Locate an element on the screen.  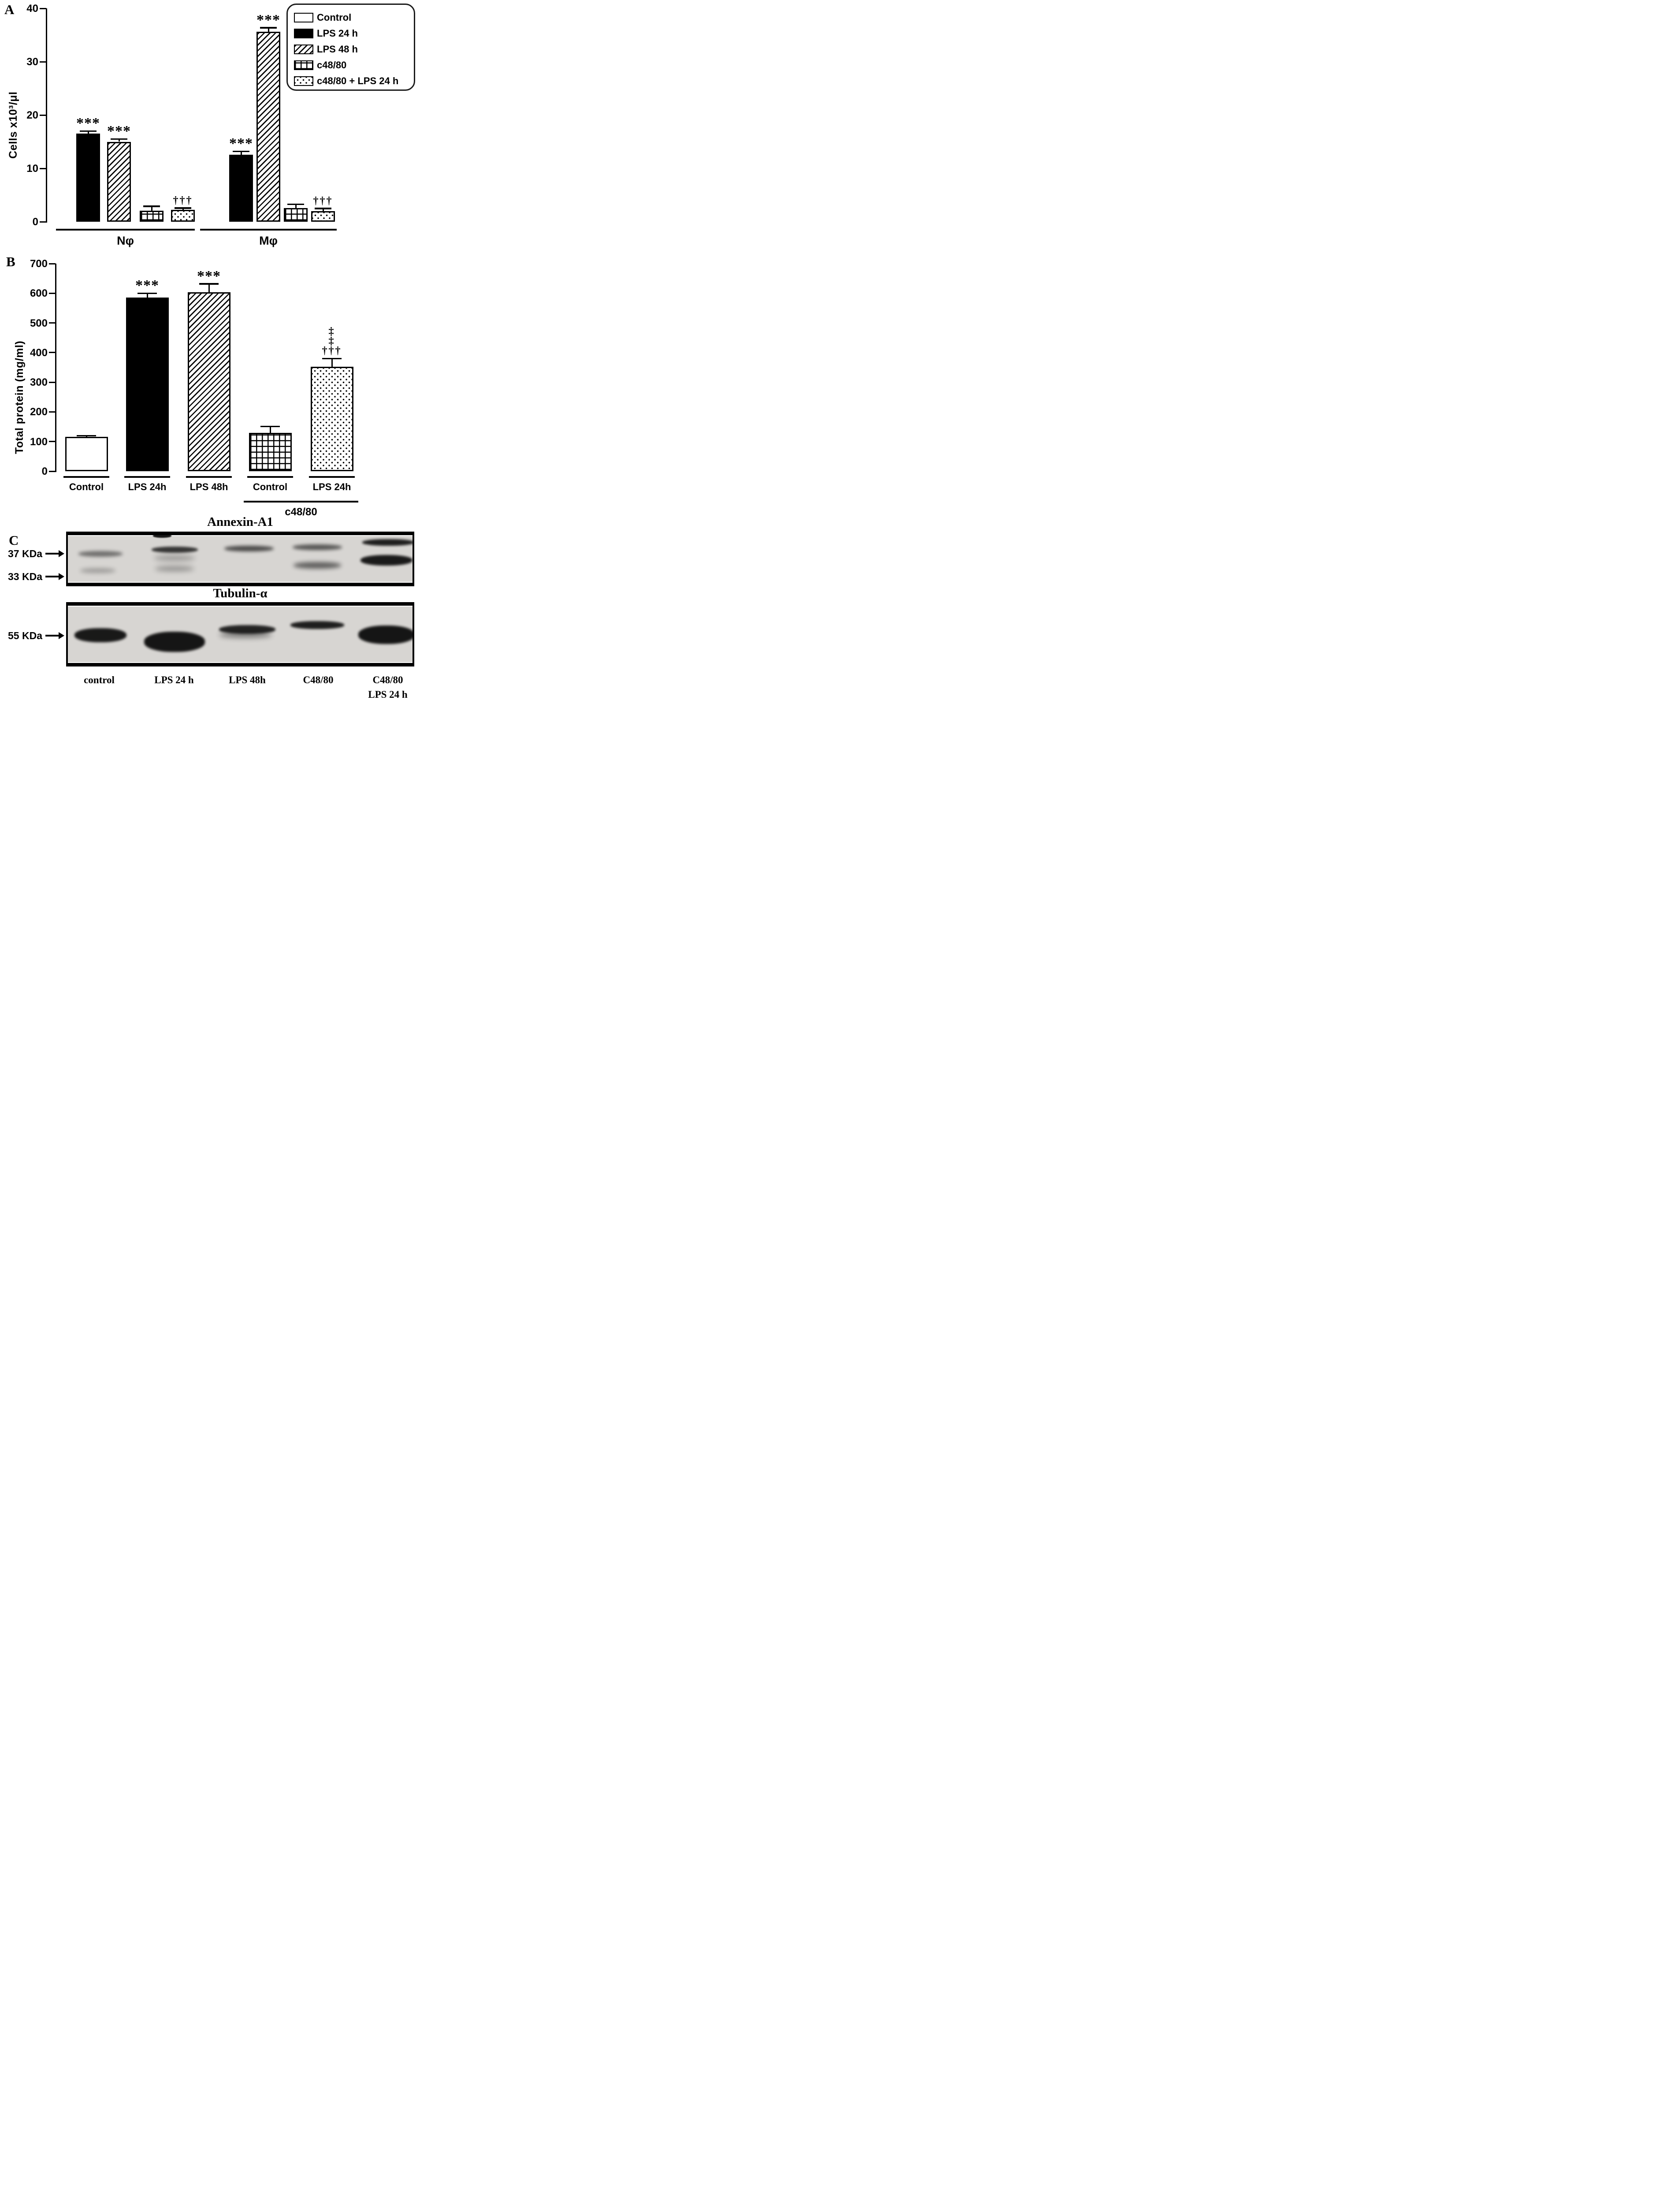
lane-label: LPS 48h is located at coordinates (247, 680).